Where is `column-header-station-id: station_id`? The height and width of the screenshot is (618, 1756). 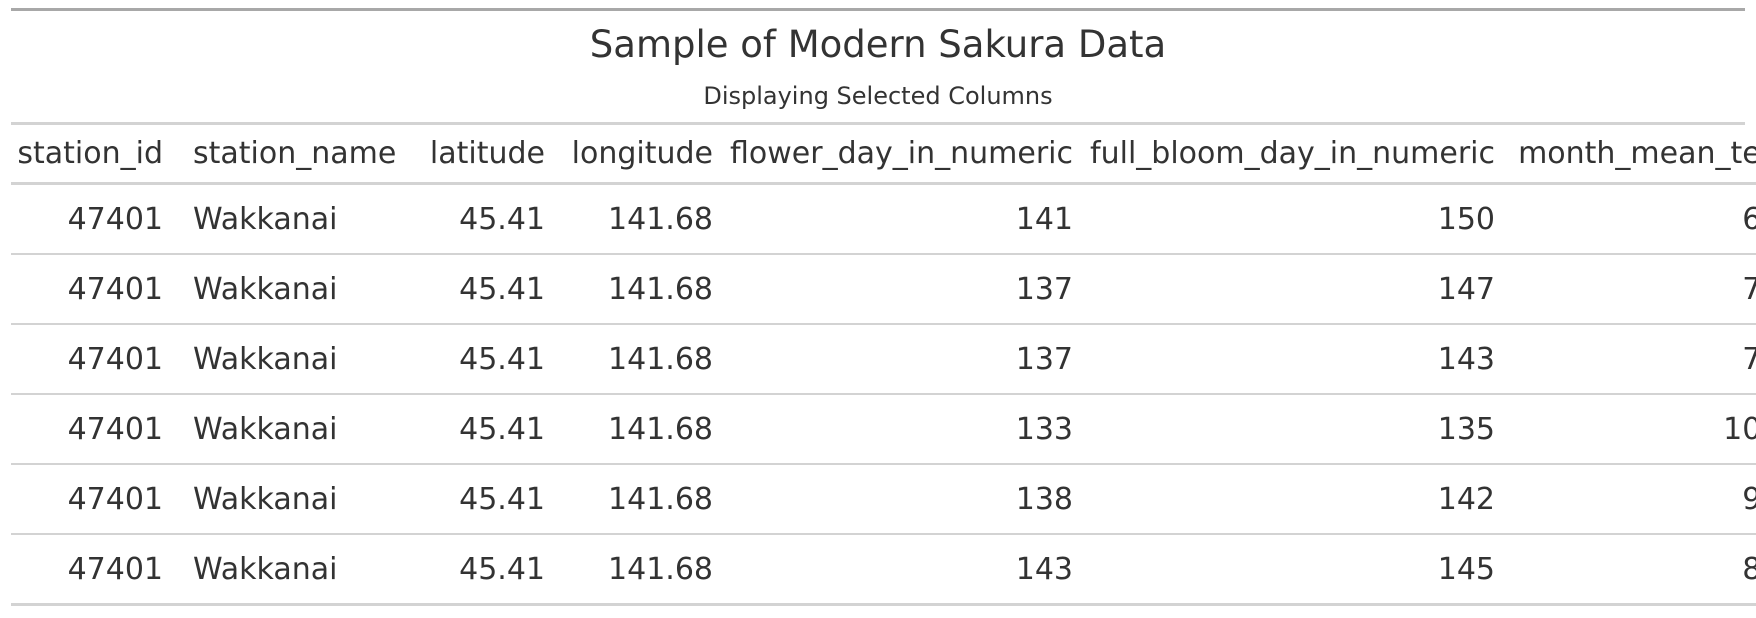 column-header-station-id: station_id is located at coordinates (93, 155).